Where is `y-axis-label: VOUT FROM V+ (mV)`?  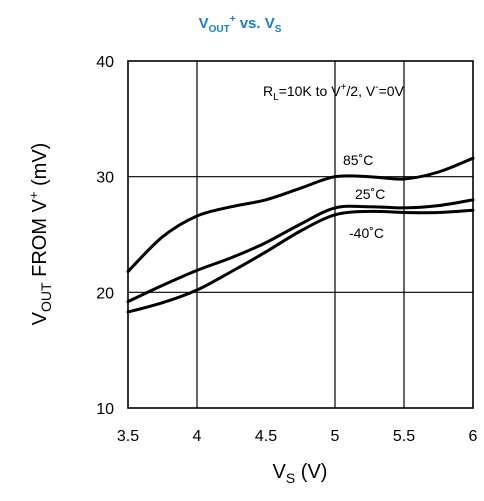 y-axis-label: VOUT FROM V+ (mV) is located at coordinates (40, 234).